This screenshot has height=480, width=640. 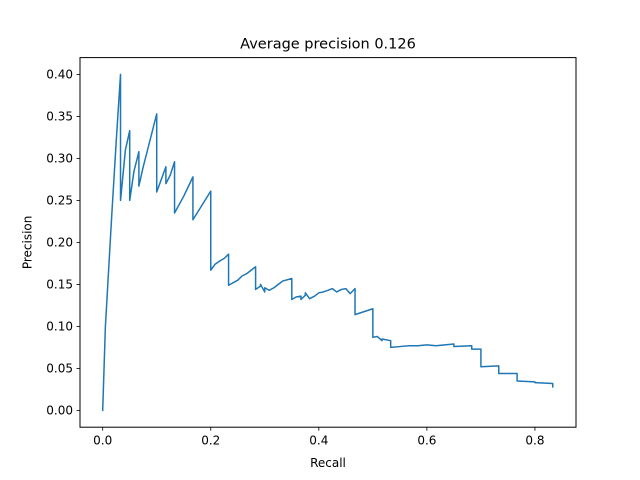 What do you see at coordinates (210, 441) in the screenshot?
I see `x-tick-label: 0.2` at bounding box center [210, 441].